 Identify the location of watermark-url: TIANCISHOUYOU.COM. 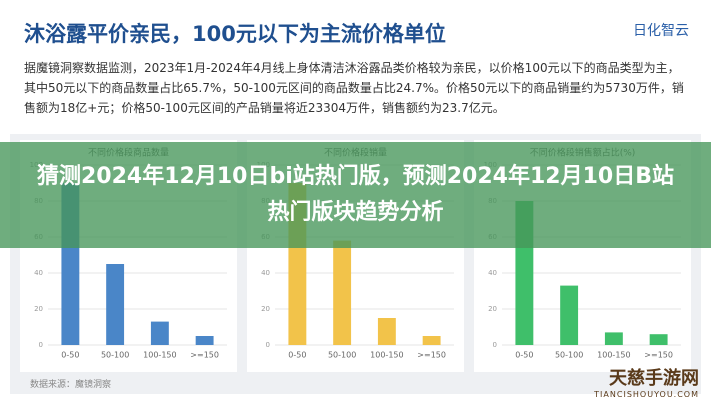
(646, 394).